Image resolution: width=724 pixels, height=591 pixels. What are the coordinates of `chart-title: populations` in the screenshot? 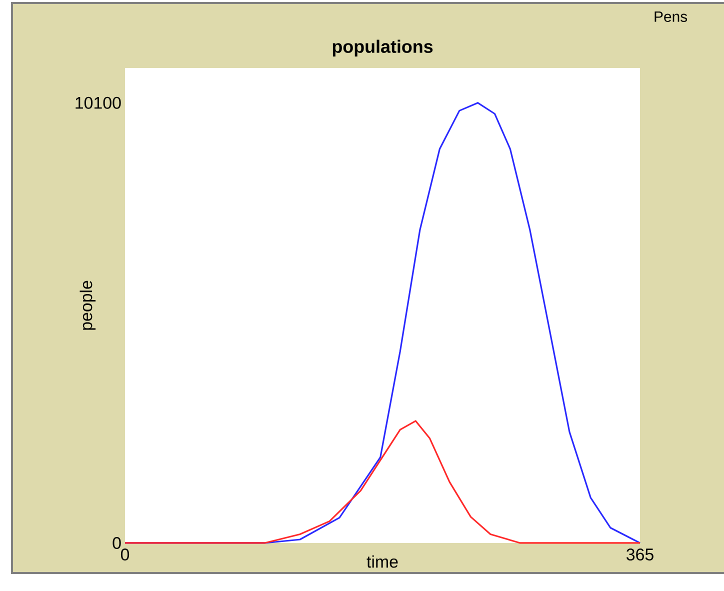 It's located at (382, 48).